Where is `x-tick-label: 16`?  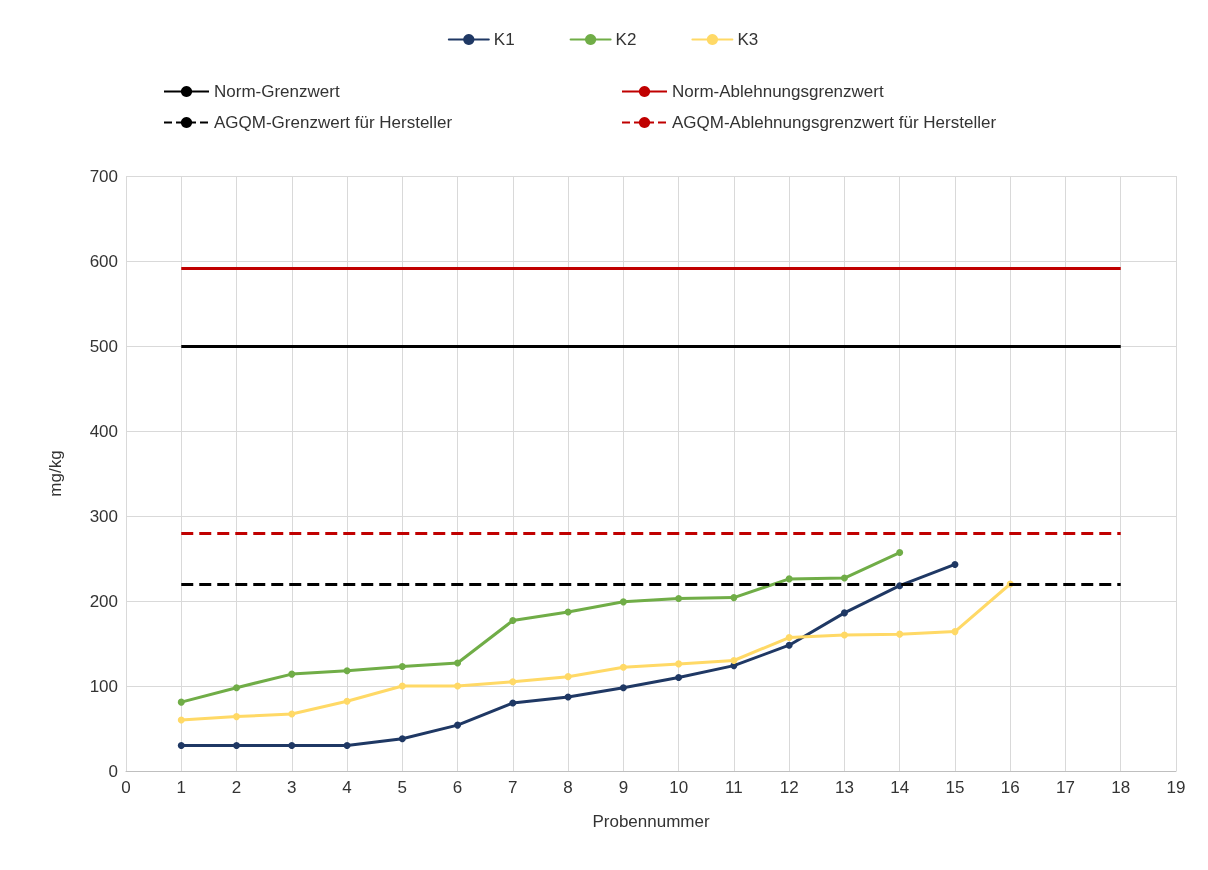 x-tick-label: 16 is located at coordinates (1010, 787).